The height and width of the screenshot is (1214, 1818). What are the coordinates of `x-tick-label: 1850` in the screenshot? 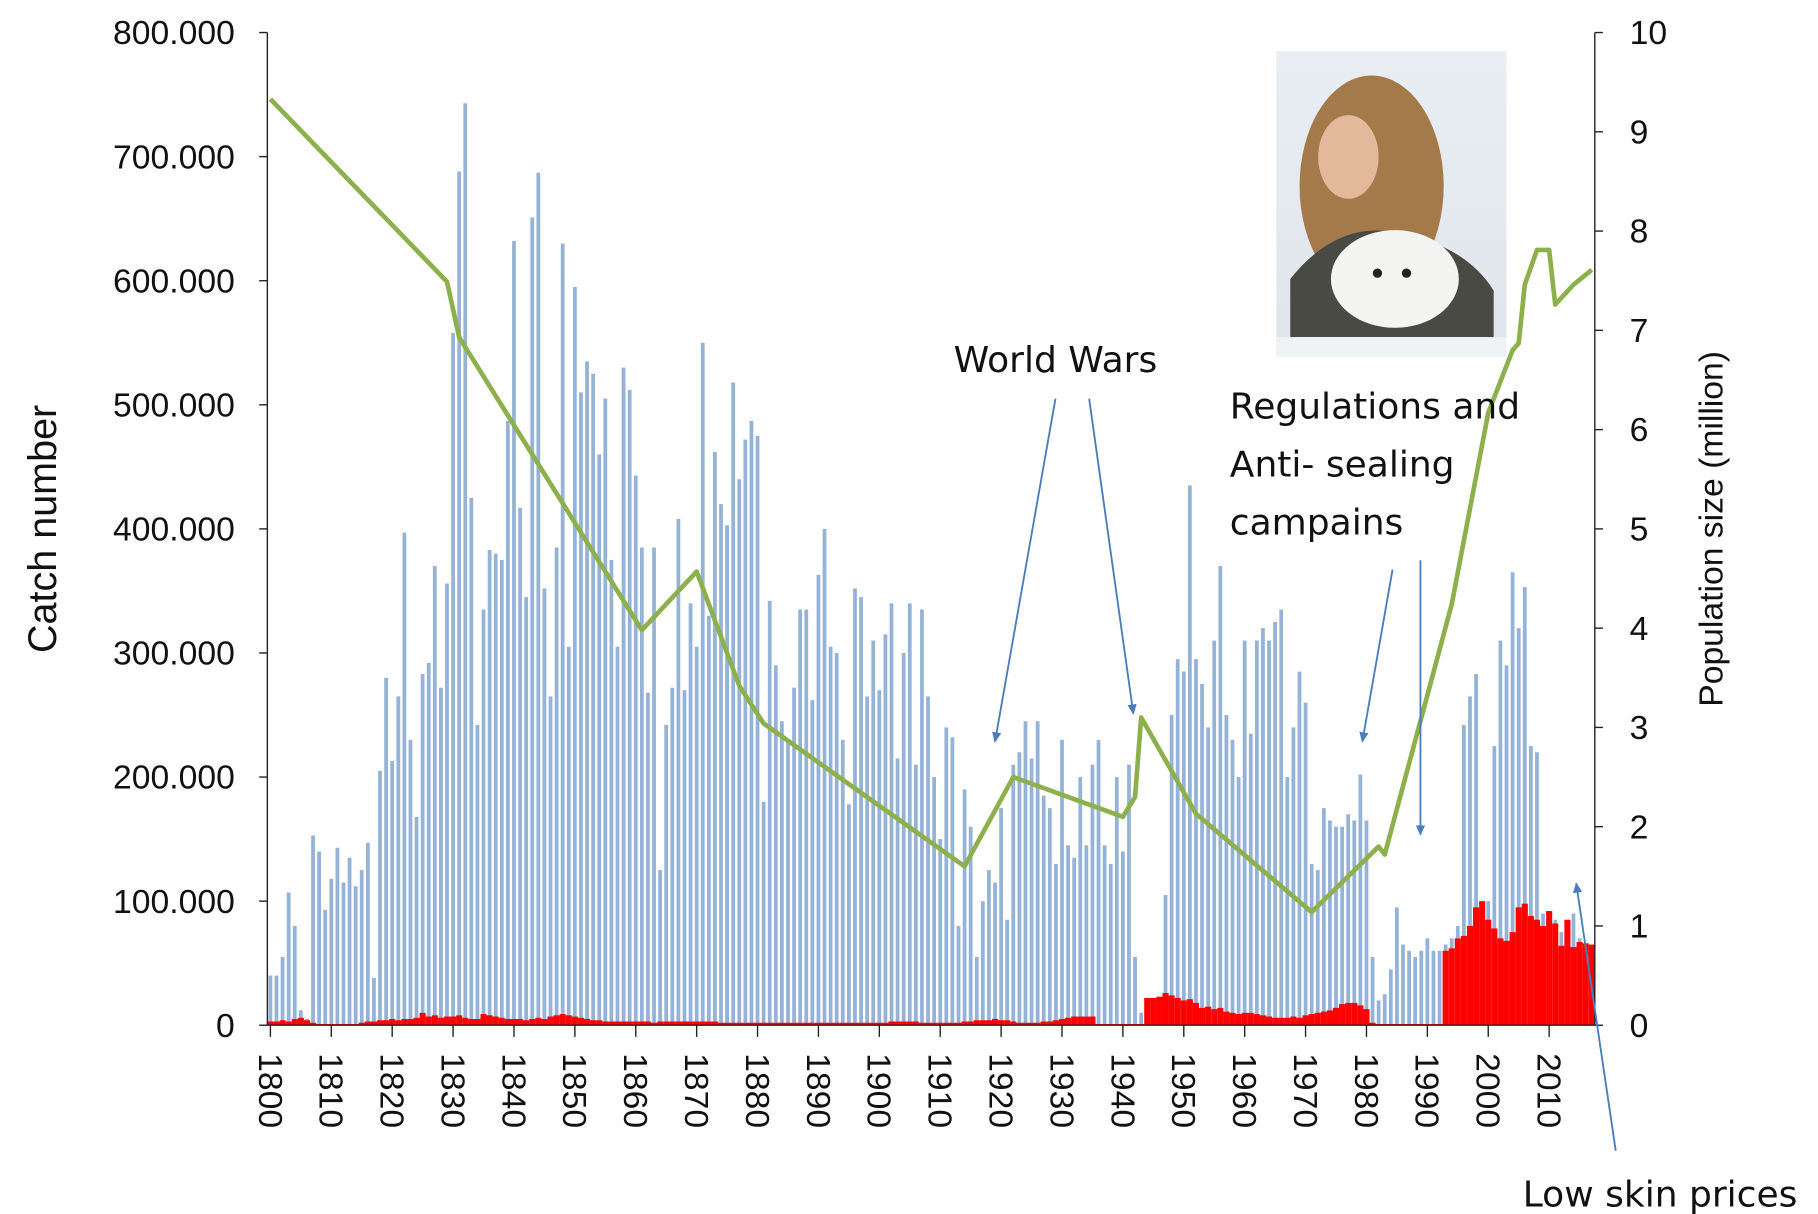 It's located at (574, 1090).